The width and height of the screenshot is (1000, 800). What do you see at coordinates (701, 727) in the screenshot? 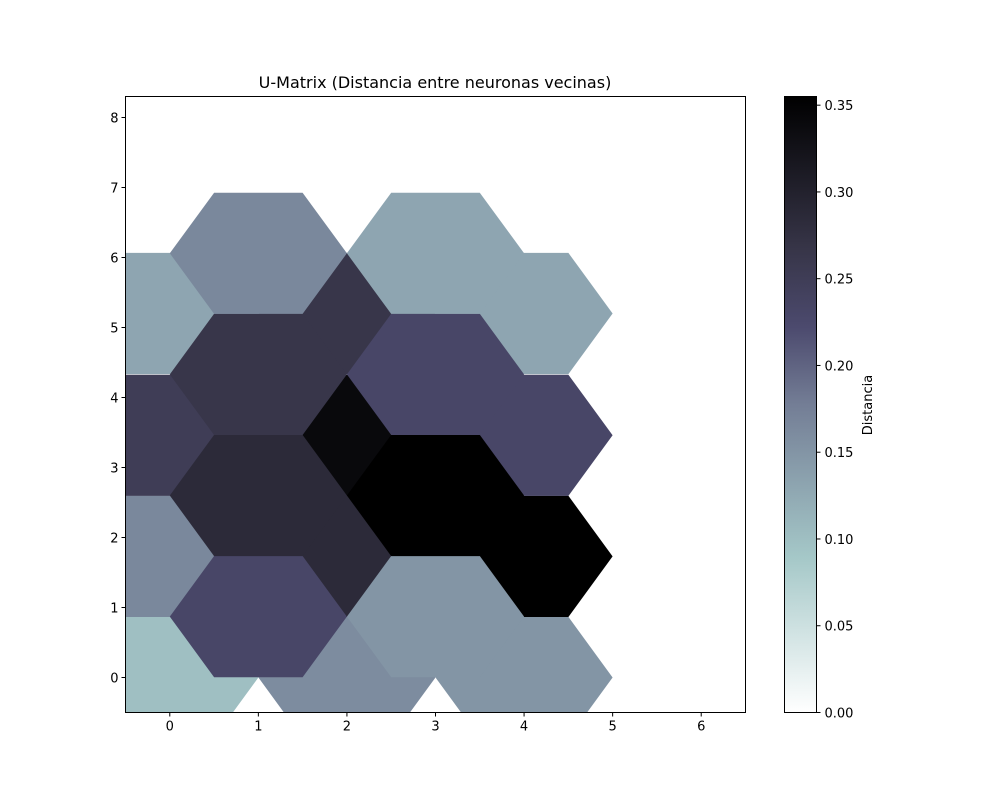
I see `x-tick-label: 6` at bounding box center [701, 727].